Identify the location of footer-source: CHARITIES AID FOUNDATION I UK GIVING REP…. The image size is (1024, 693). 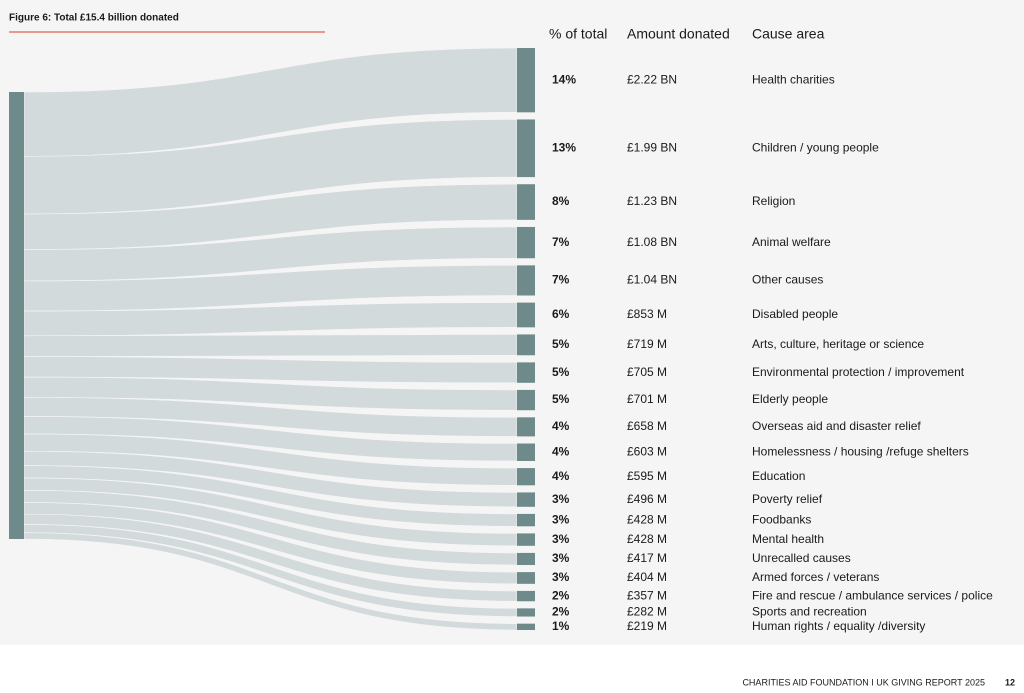
(863, 682).